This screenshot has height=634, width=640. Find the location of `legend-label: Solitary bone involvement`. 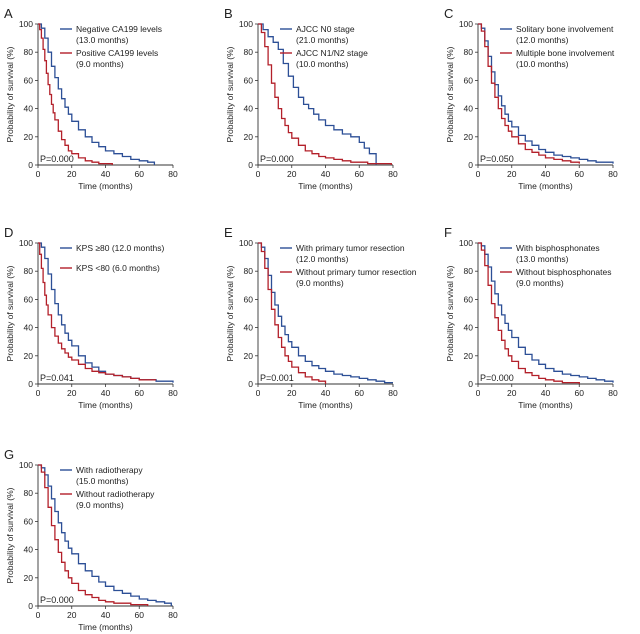

legend-label: Solitary bone involvement is located at coordinates (565, 29).